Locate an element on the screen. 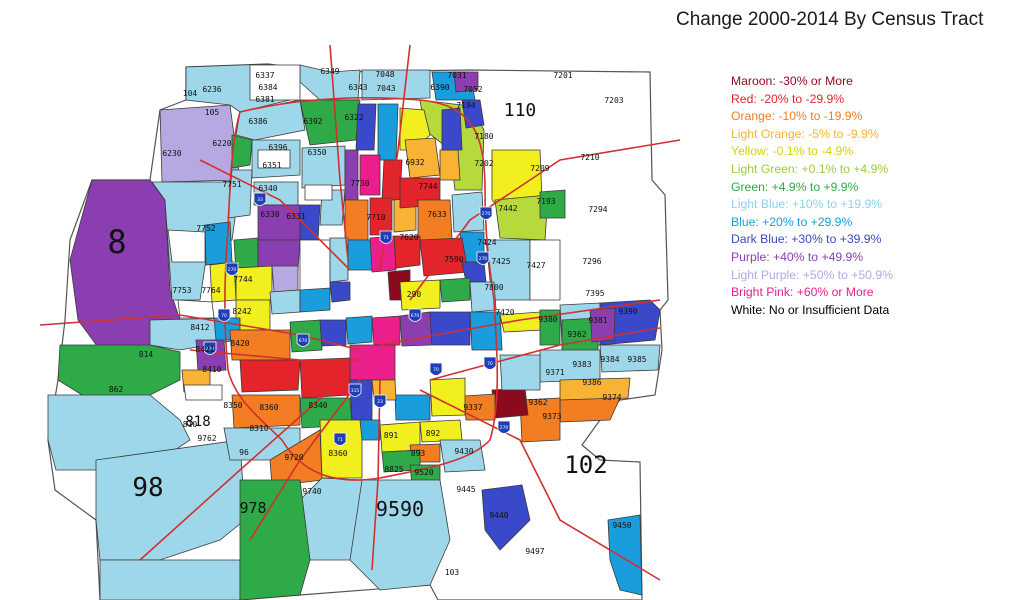 The width and height of the screenshot is (1024, 600). tract-number-label: 9390 is located at coordinates (627, 311).